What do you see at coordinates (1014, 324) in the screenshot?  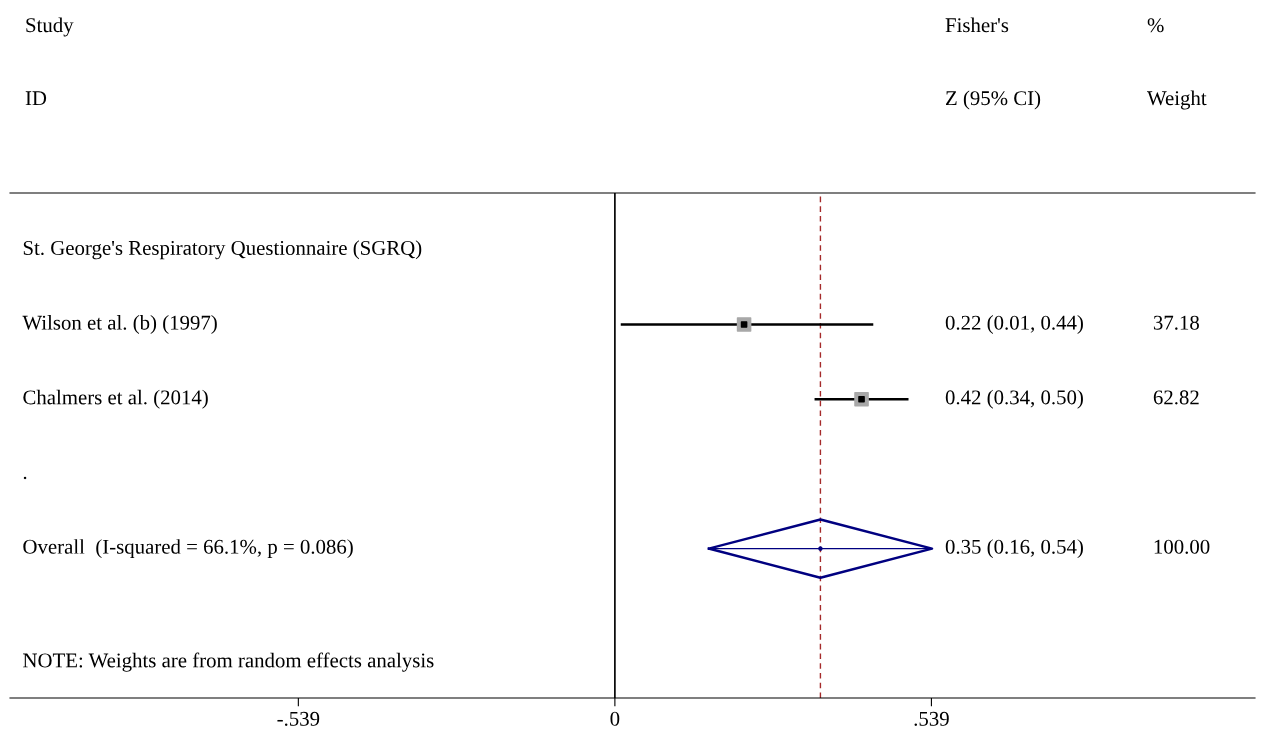 I see `text: 0.22 (0.01, 0.44)` at bounding box center [1014, 324].